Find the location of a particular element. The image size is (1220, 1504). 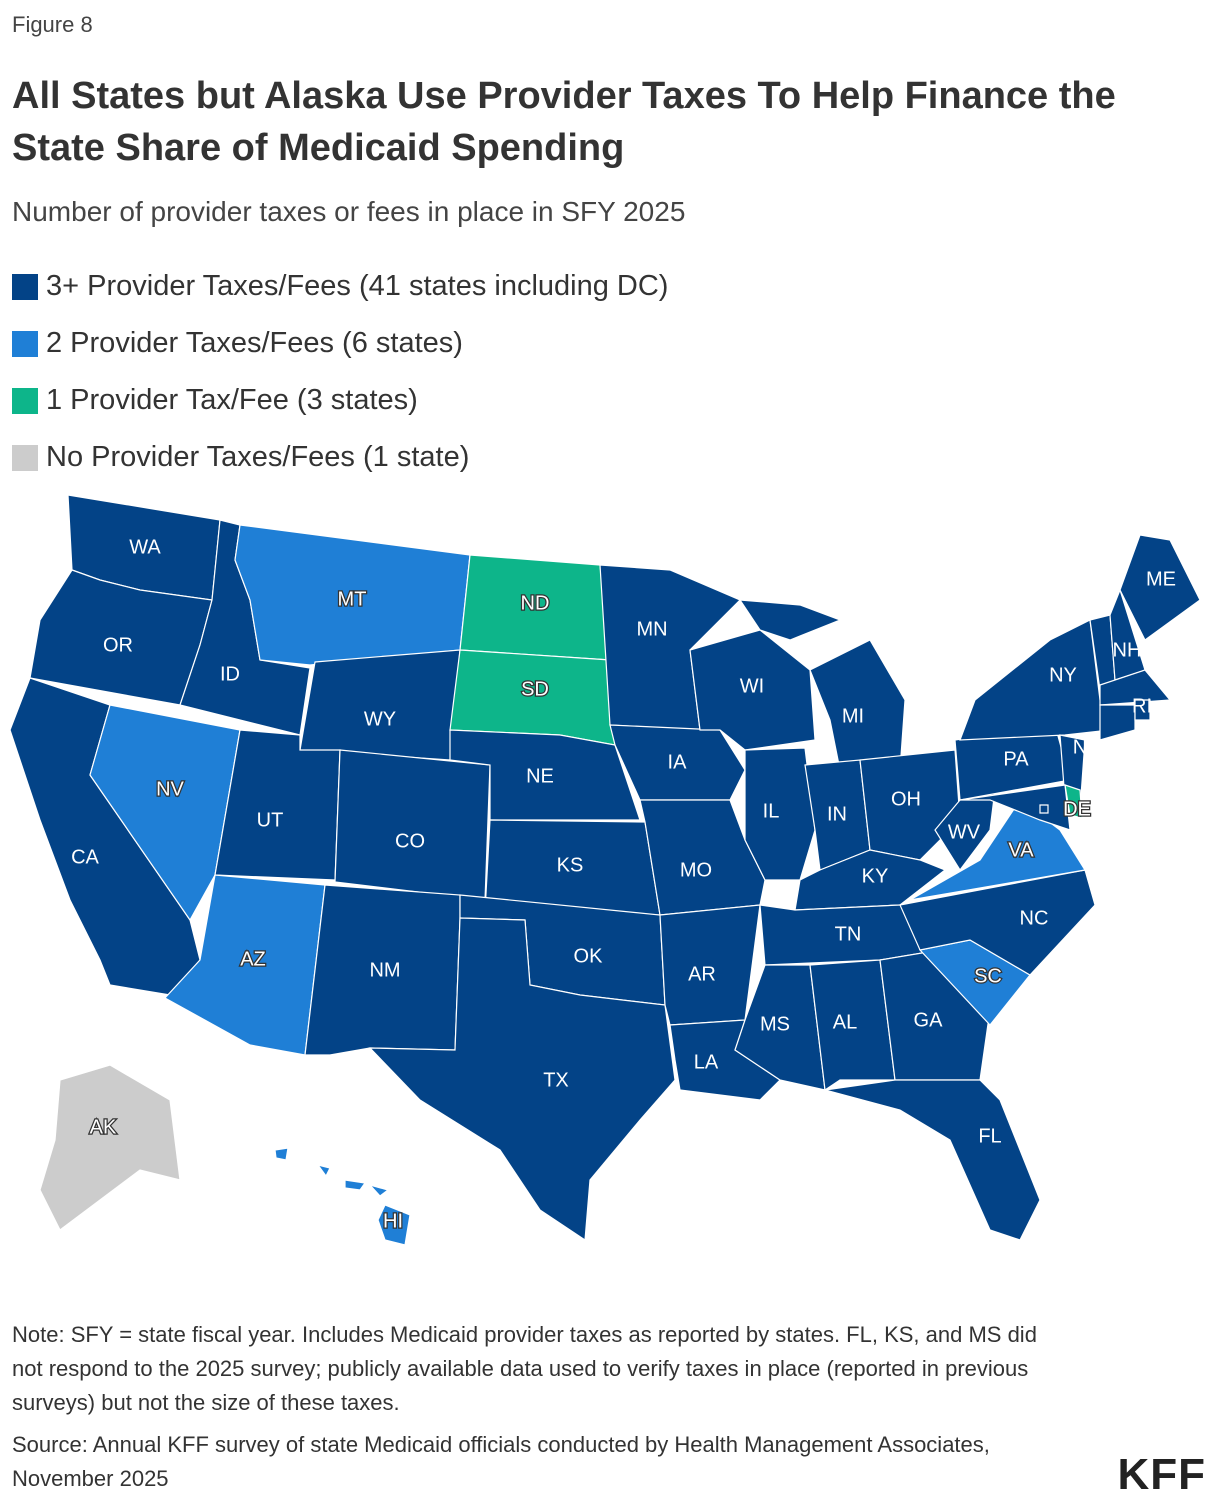

state-label: WA is located at coordinates (145, 547).